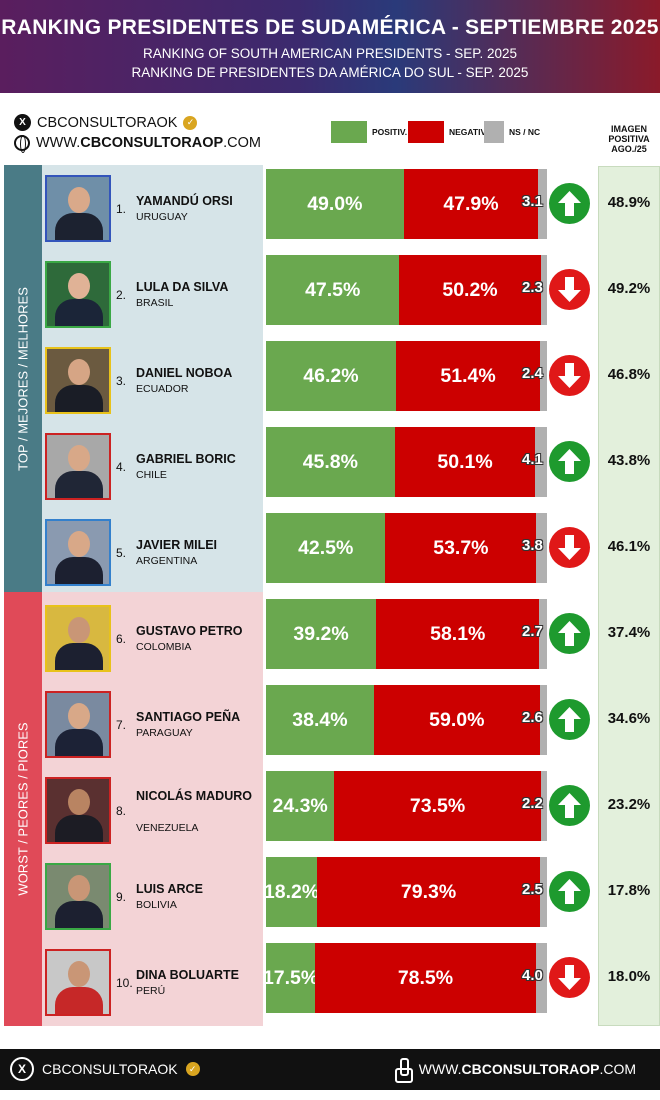  What do you see at coordinates (162, 389) in the screenshot?
I see `country-name: ECUADOR` at bounding box center [162, 389].